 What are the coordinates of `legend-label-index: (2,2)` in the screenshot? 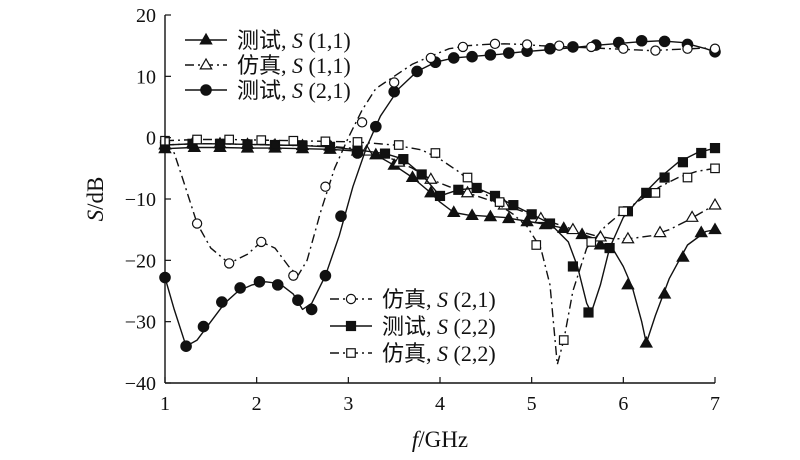 It's located at (472, 353).